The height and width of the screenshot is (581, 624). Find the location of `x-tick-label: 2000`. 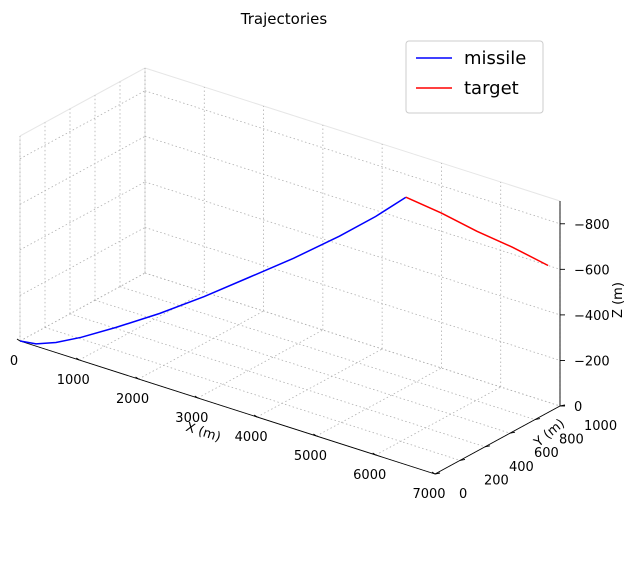

x-tick-label: 2000 is located at coordinates (132, 399).